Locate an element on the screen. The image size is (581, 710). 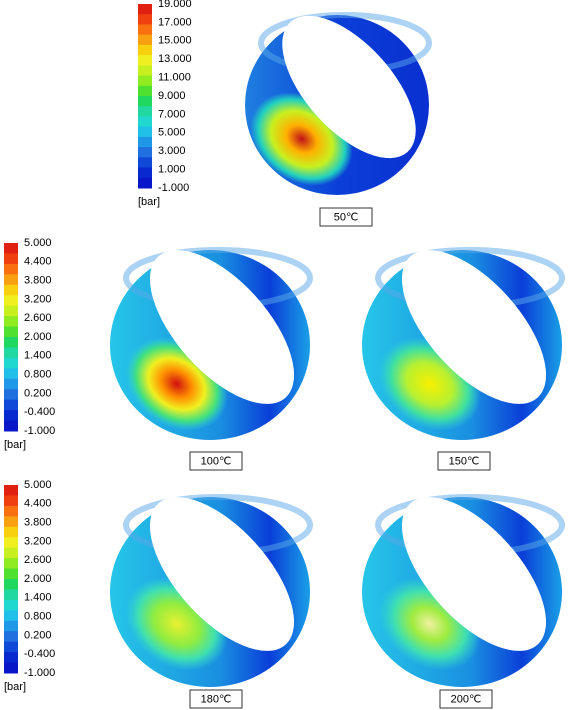
ring-plot: 200℃ is located at coordinates (463, 601).